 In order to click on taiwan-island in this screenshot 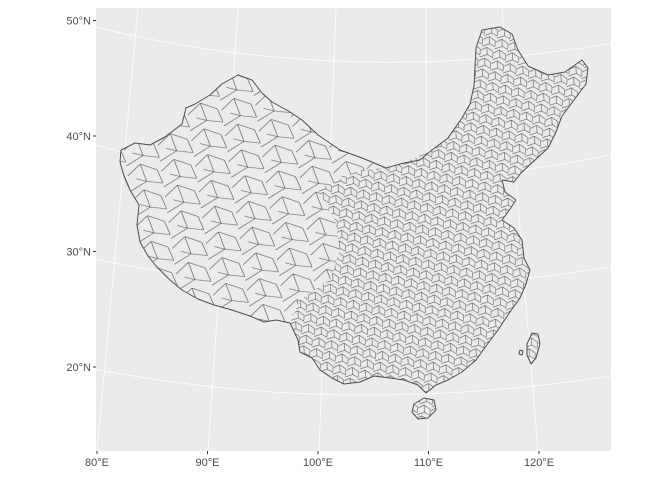, I will do `click(533, 348)`.